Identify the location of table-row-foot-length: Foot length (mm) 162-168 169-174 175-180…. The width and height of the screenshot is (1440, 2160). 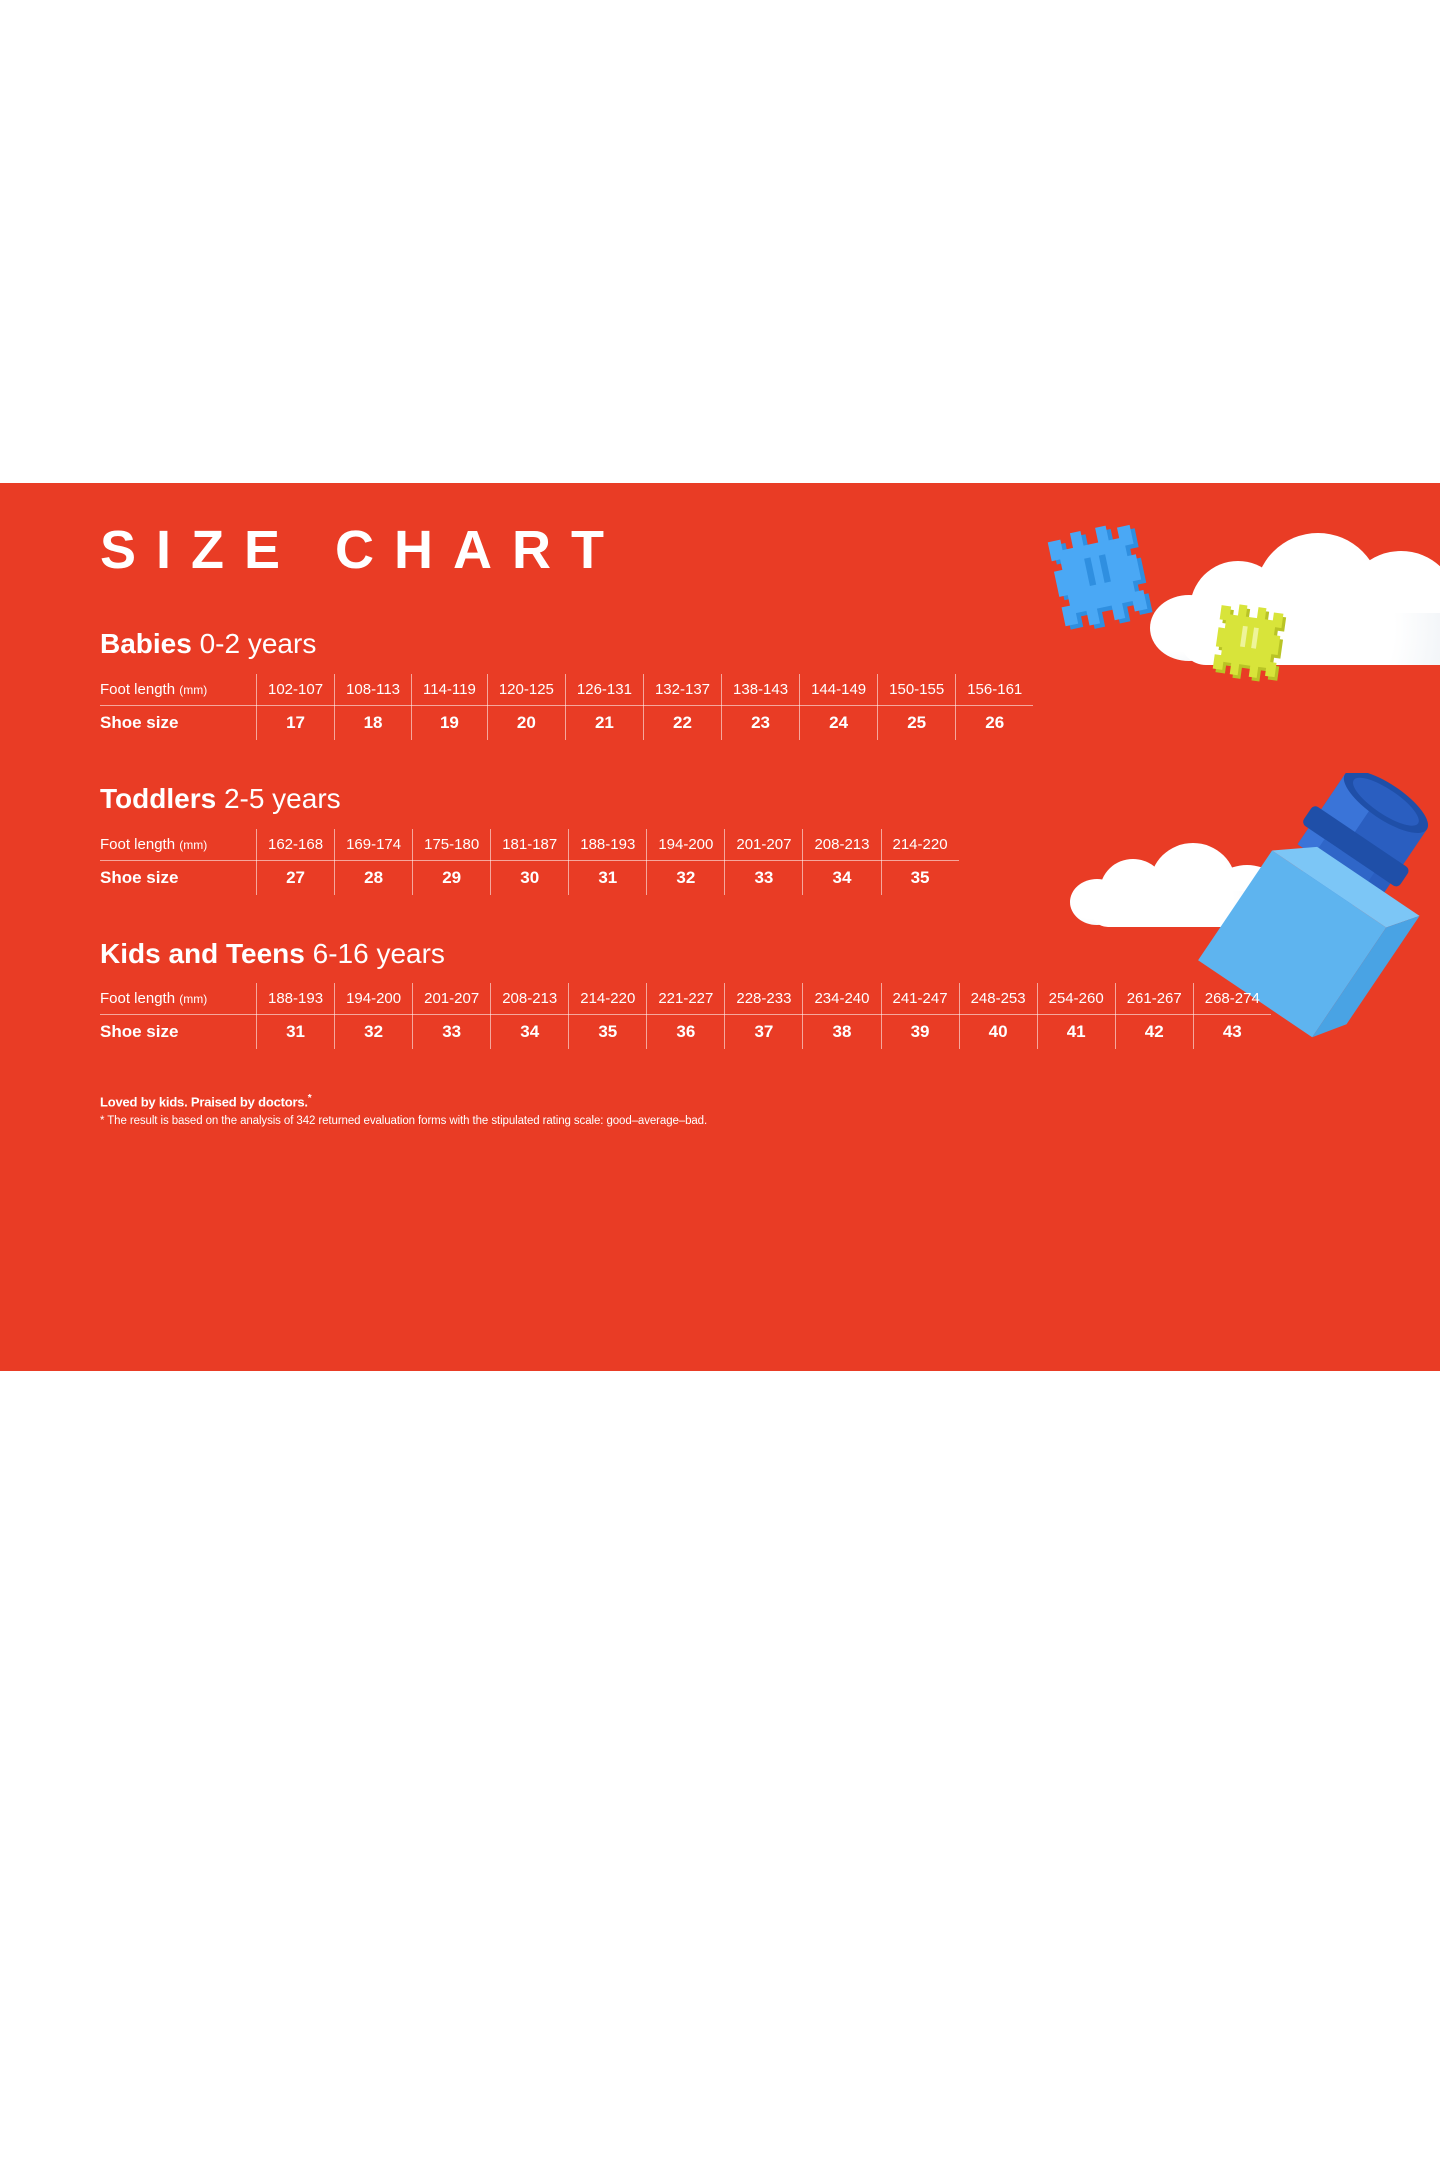
(529, 844).